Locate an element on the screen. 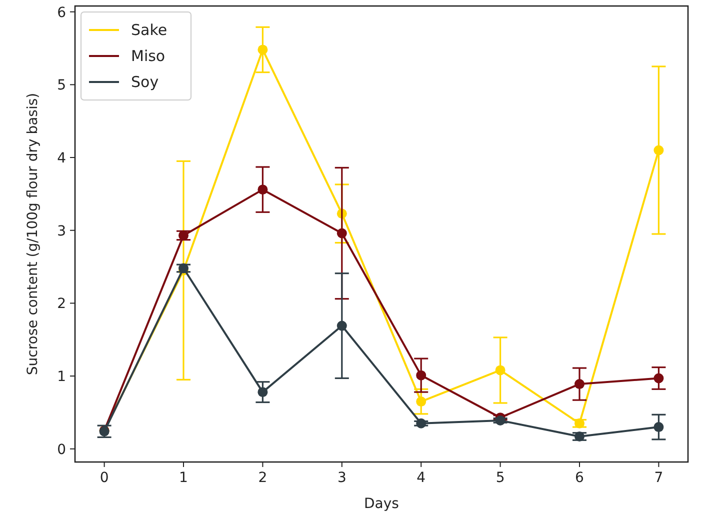 This screenshot has height=518, width=702. y-tick-label: 1 is located at coordinates (61, 377).